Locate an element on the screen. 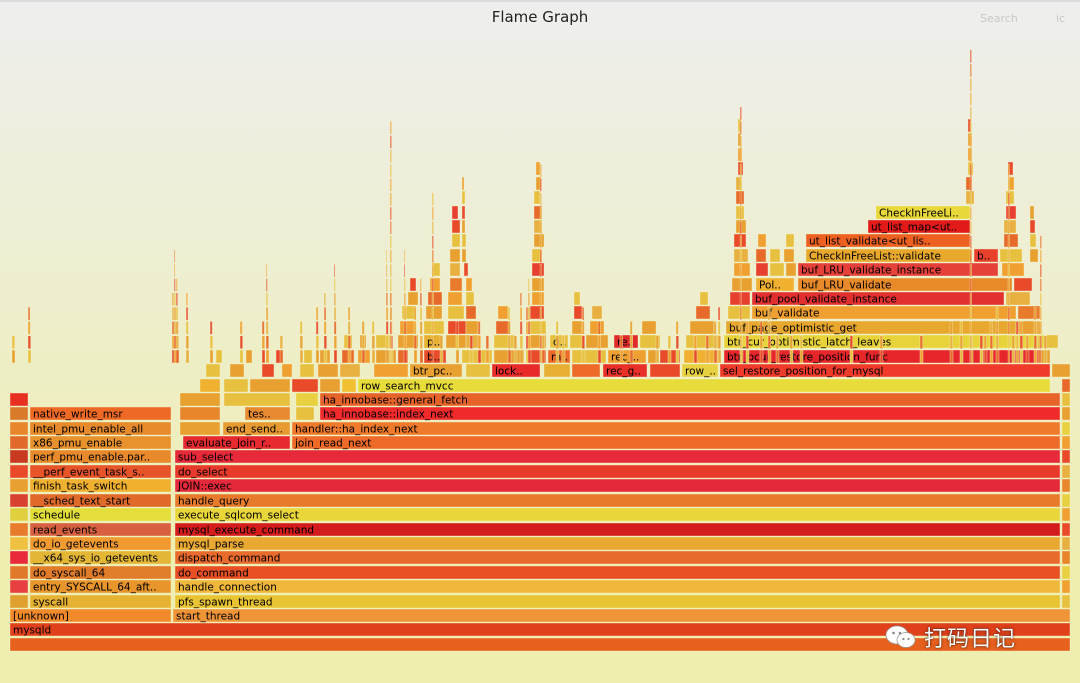  frame-buf-pool-validate-instance: buf_pool_validate_instance is located at coordinates (878, 298).